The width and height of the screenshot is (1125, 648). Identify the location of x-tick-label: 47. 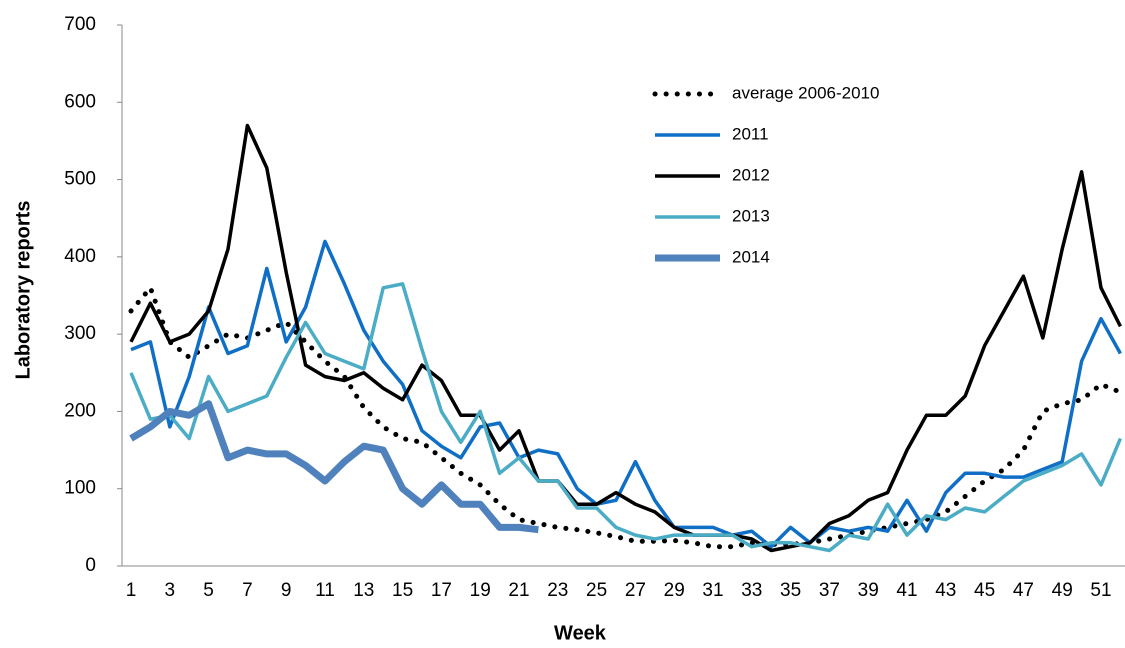
(1023, 590).